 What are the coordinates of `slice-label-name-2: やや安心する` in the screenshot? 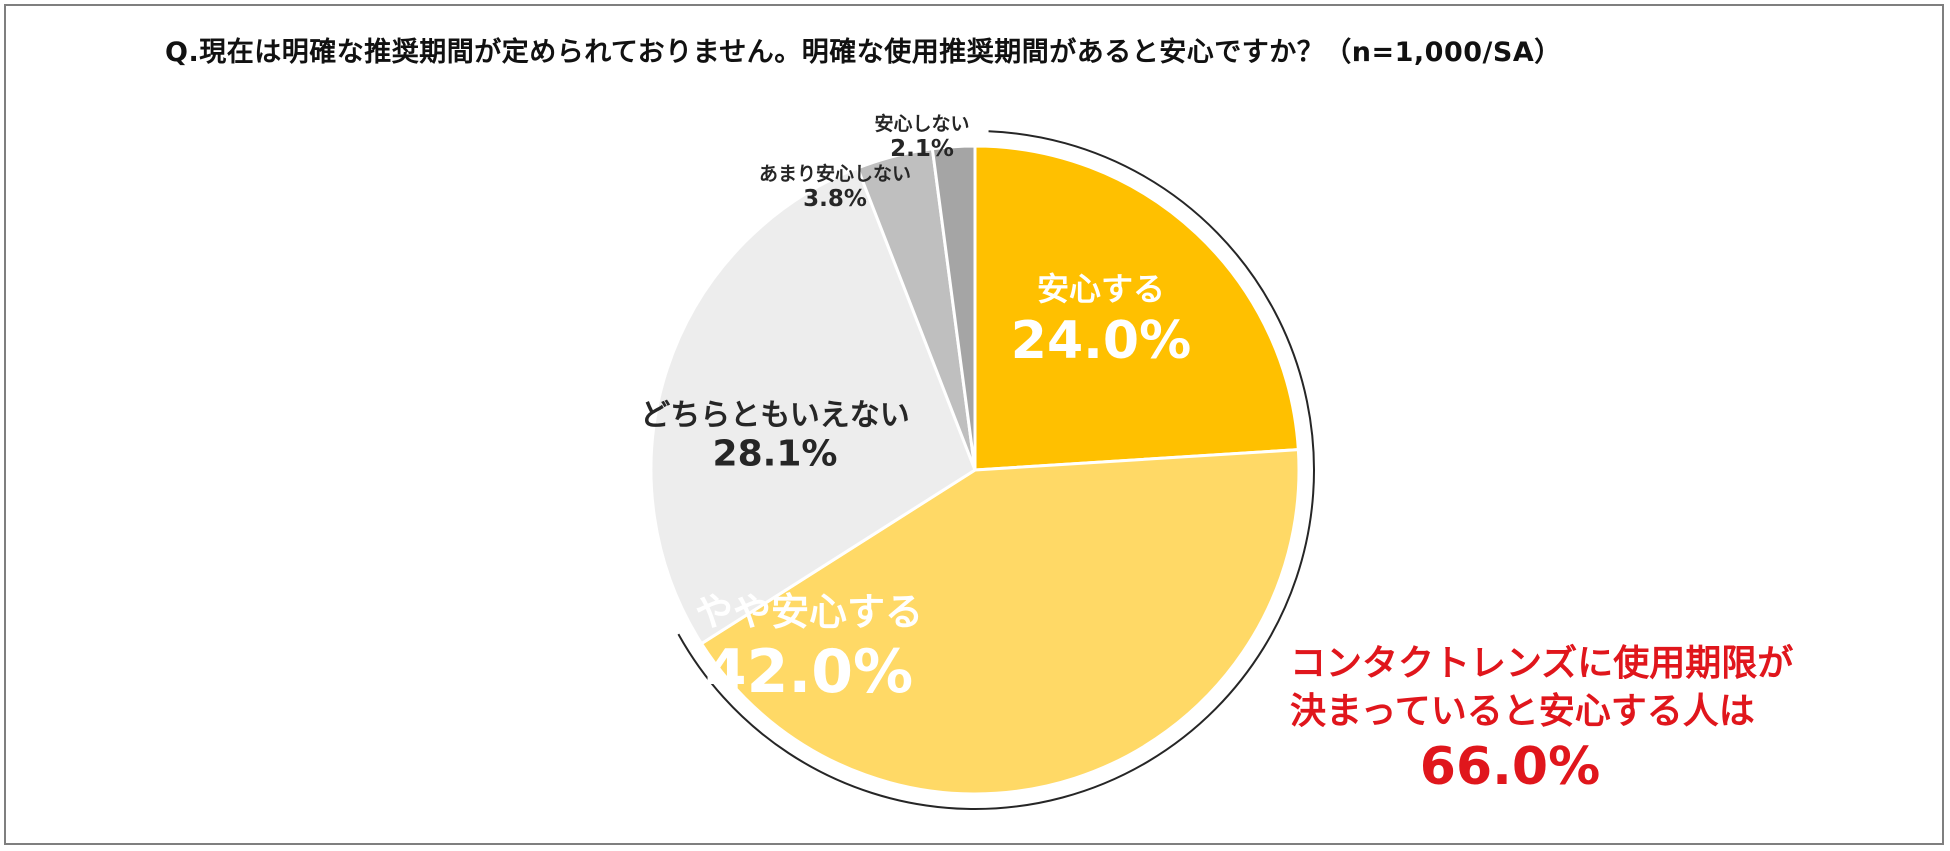 It's located at (809, 612).